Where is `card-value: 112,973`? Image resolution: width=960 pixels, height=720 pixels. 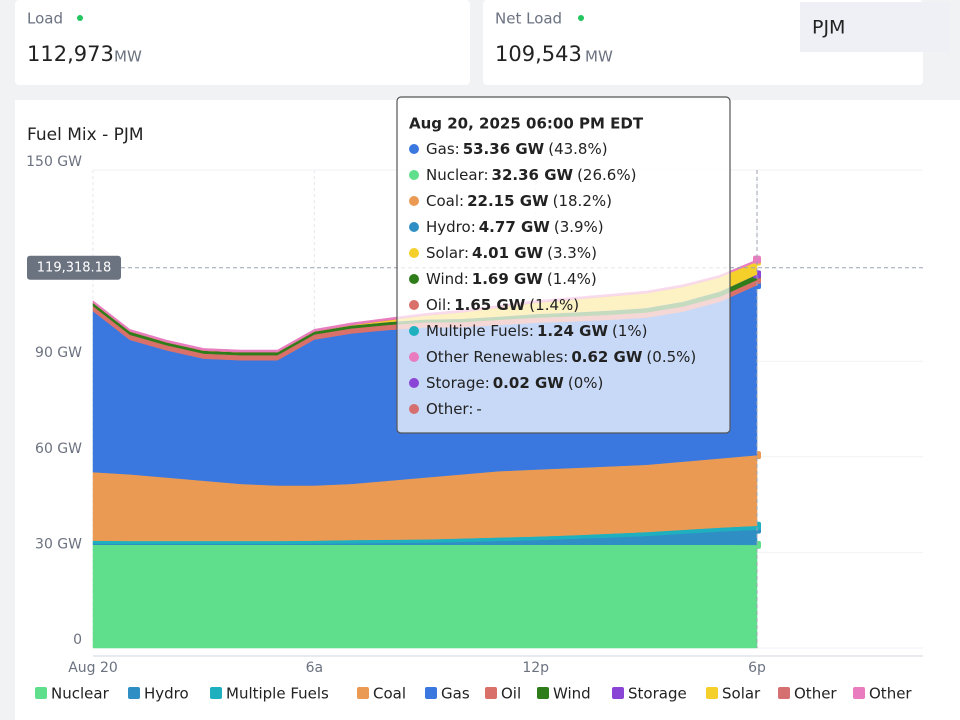
card-value: 112,973 is located at coordinates (70, 54).